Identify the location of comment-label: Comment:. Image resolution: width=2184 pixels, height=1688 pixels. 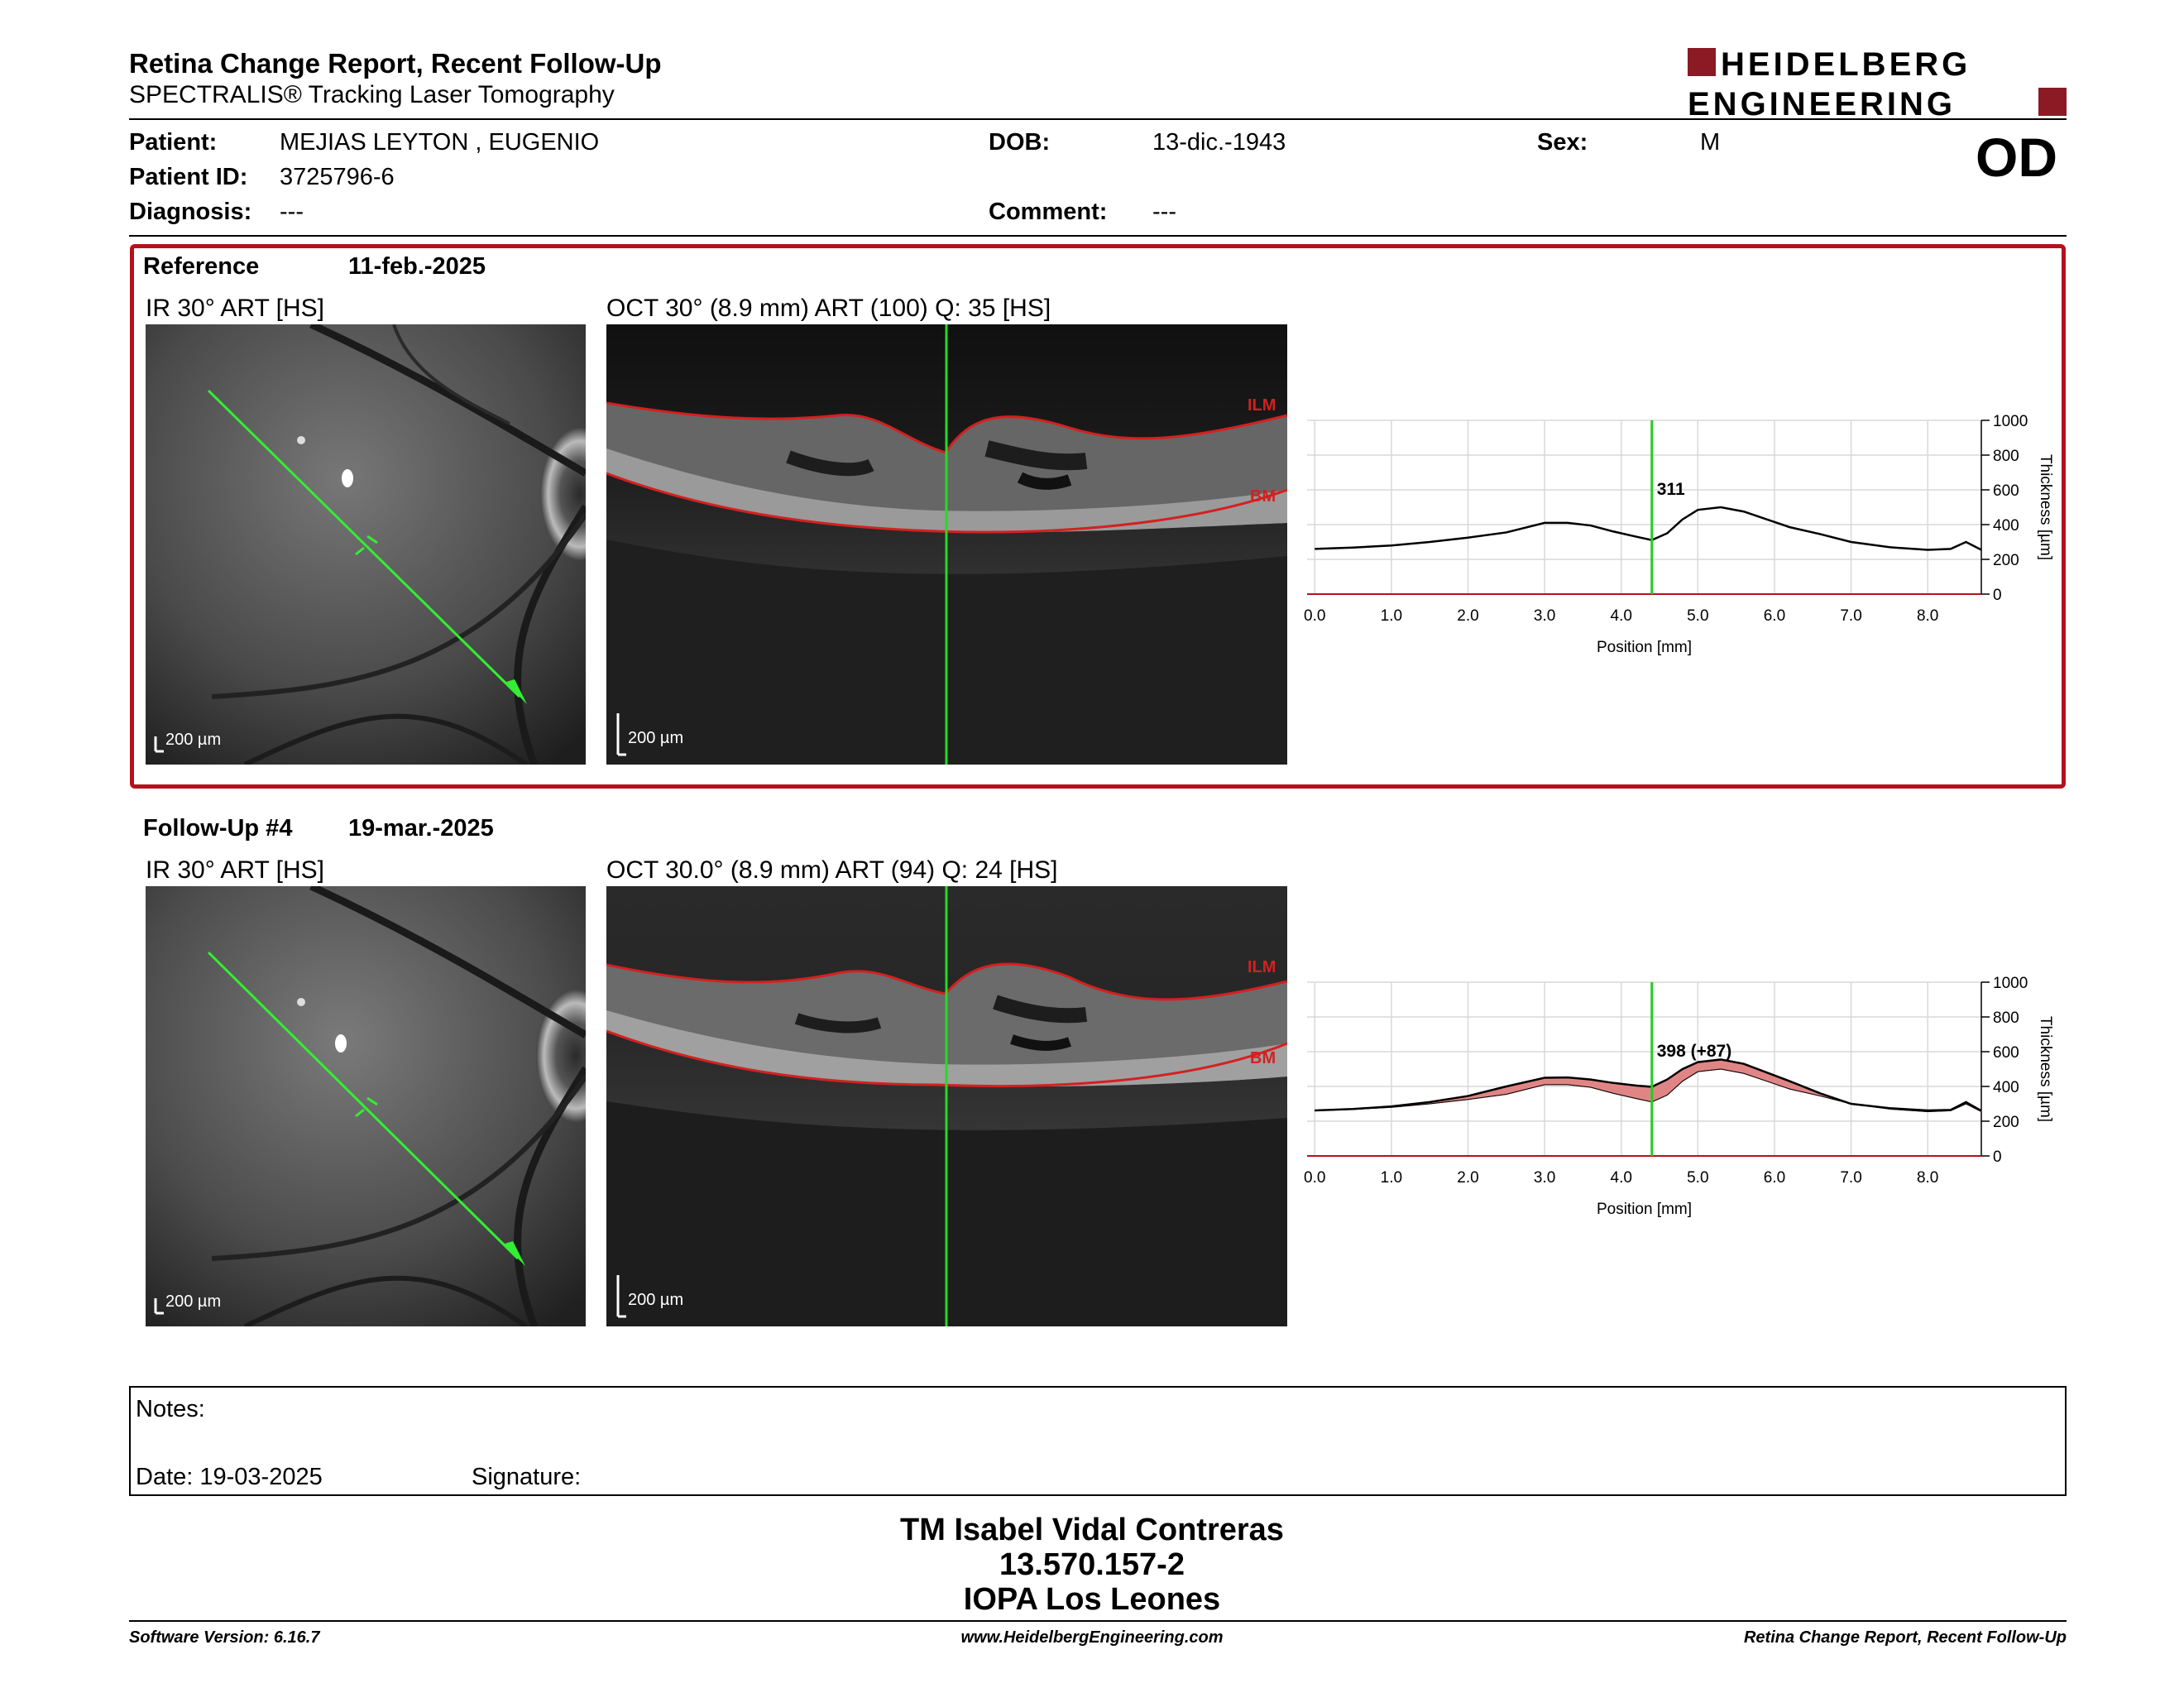
(1048, 212).